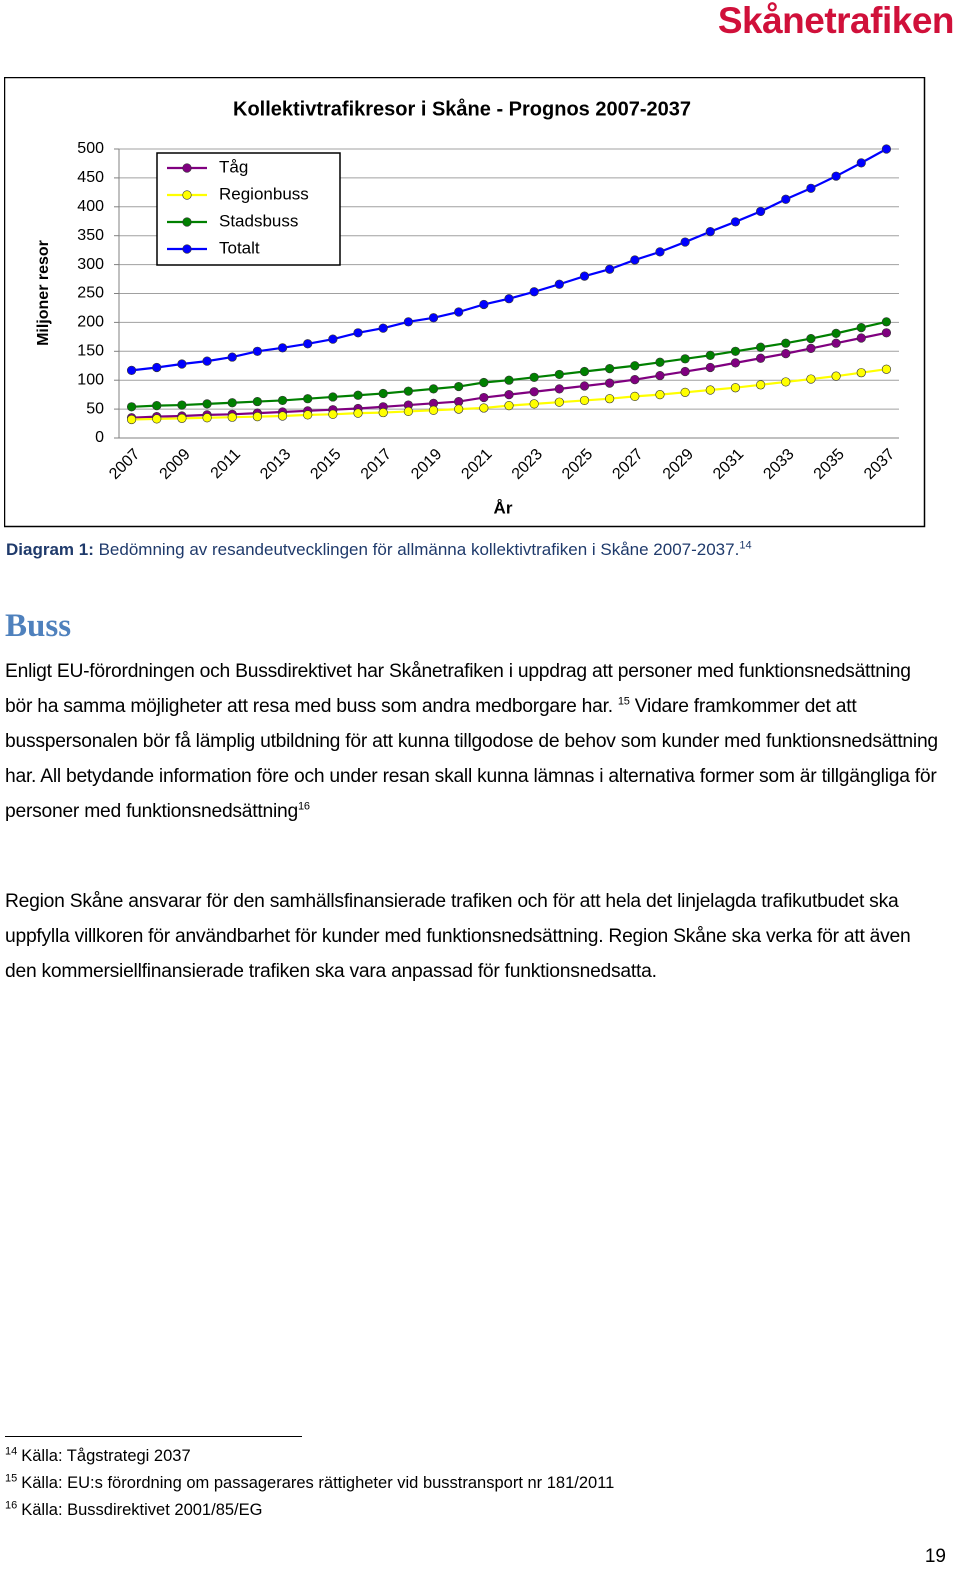 Image resolution: width=960 pixels, height=1588 pixels. What do you see at coordinates (623, 701) in the screenshot?
I see `footnote-ref: 15` at bounding box center [623, 701].